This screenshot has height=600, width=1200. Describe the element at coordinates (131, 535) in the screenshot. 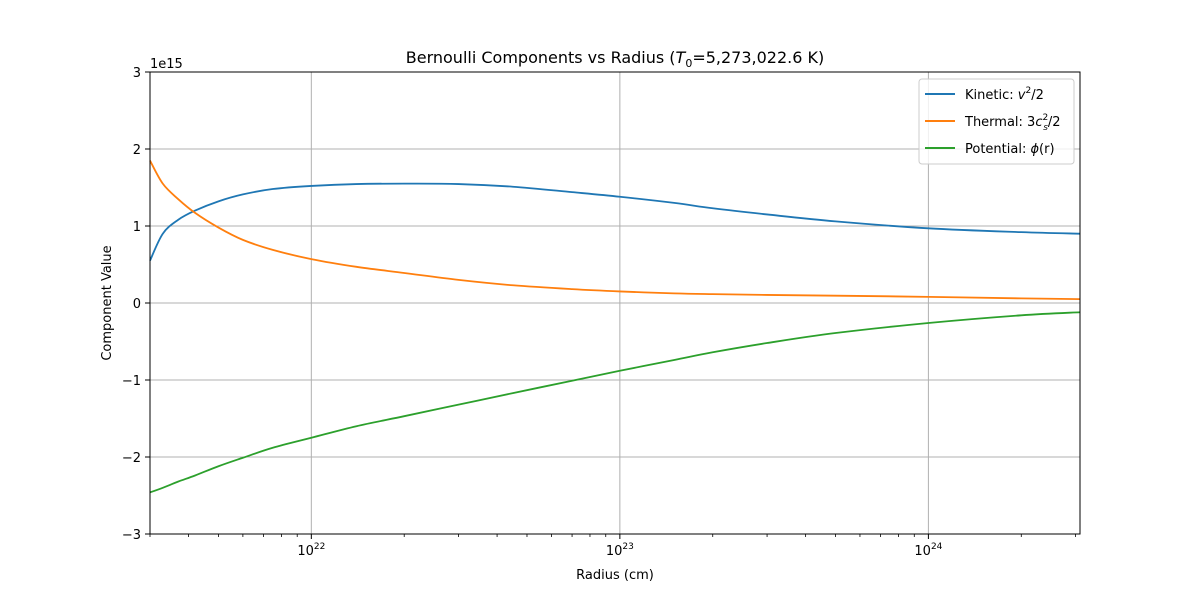

I see `y-tick-label: −3` at that location.